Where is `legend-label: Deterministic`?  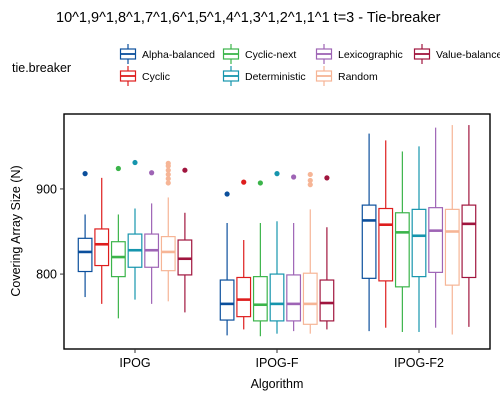
legend-label: Deterministic is located at coordinates (275, 77).